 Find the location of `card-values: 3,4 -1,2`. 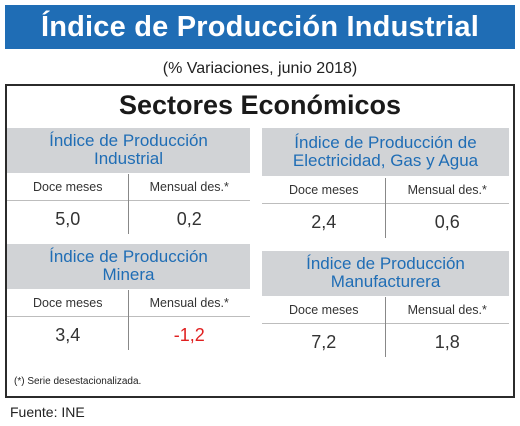

card-values: 3,4 -1,2 is located at coordinates (128, 335).